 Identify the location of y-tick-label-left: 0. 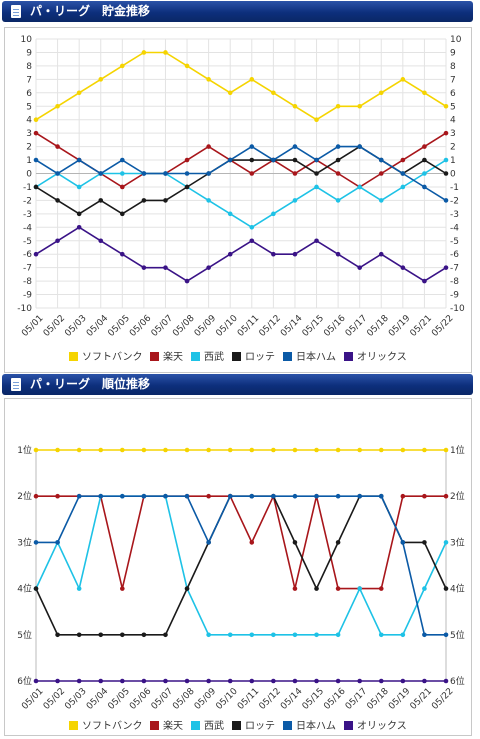
(29, 175).